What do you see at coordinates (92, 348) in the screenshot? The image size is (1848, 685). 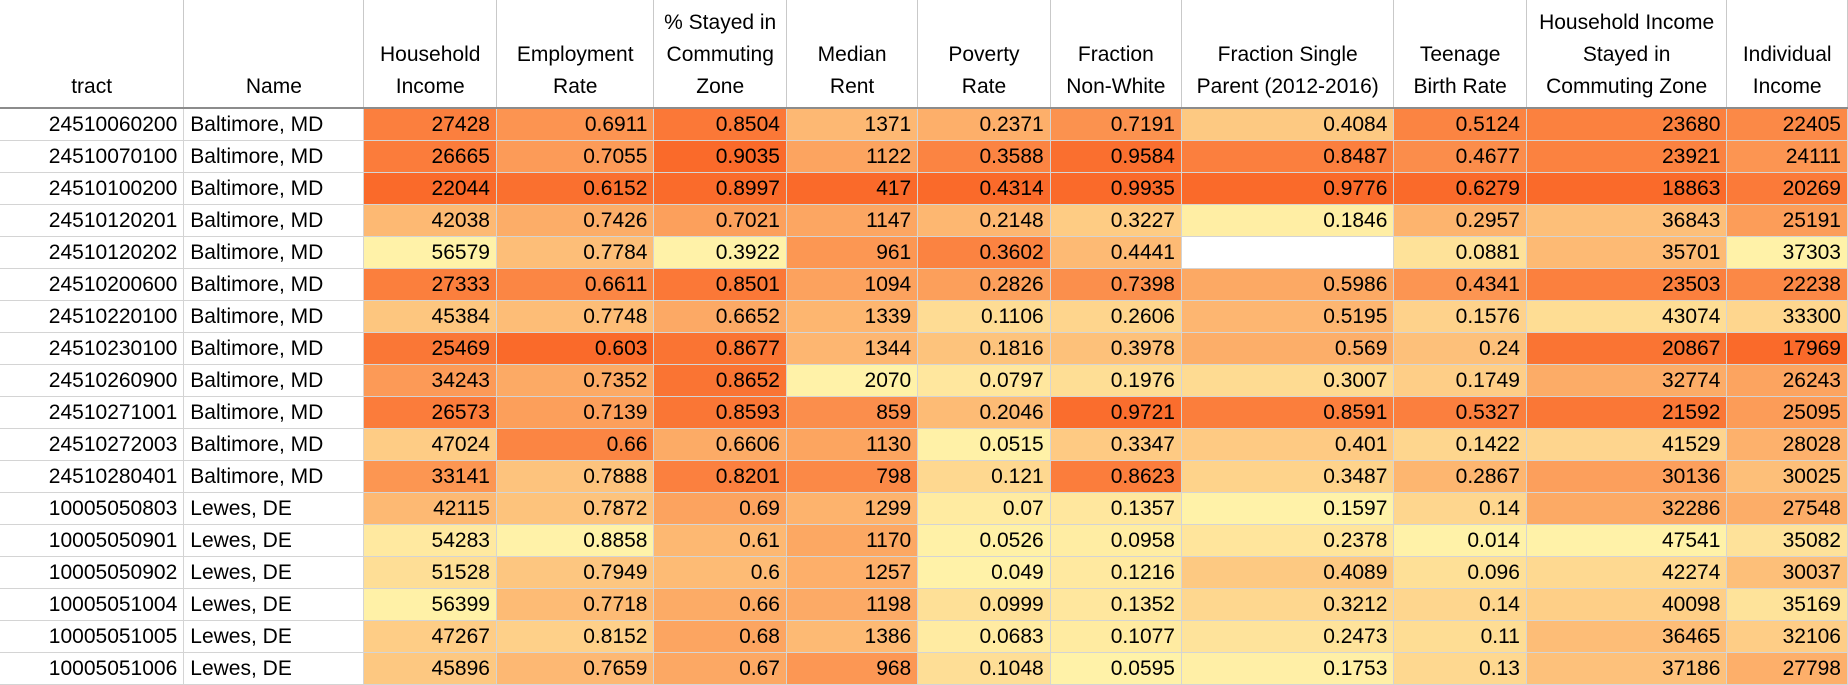 I see `cell-tract: 24510230100` at bounding box center [92, 348].